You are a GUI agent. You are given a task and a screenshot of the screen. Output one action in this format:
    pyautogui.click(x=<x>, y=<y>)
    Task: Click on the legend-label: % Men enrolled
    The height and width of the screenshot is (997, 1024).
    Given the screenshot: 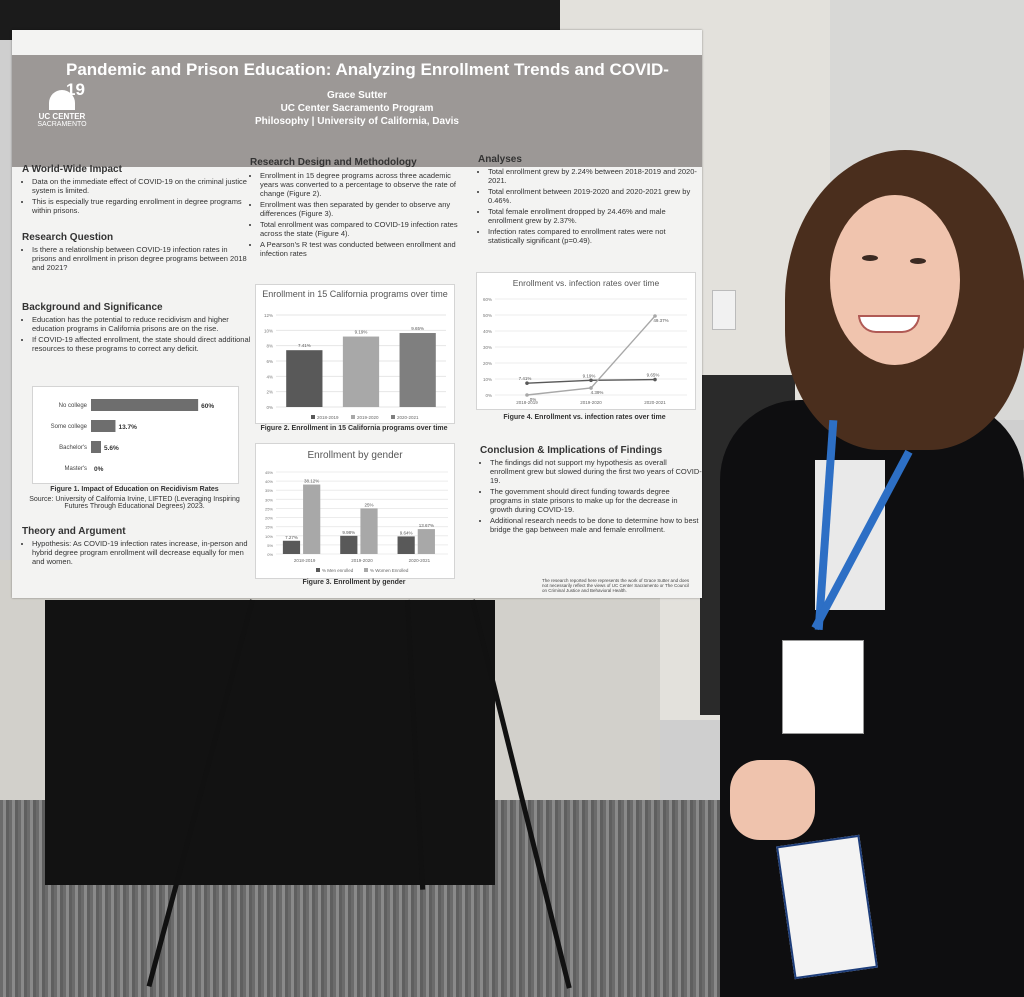 What is the action you would take?
    pyautogui.click(x=338, y=570)
    